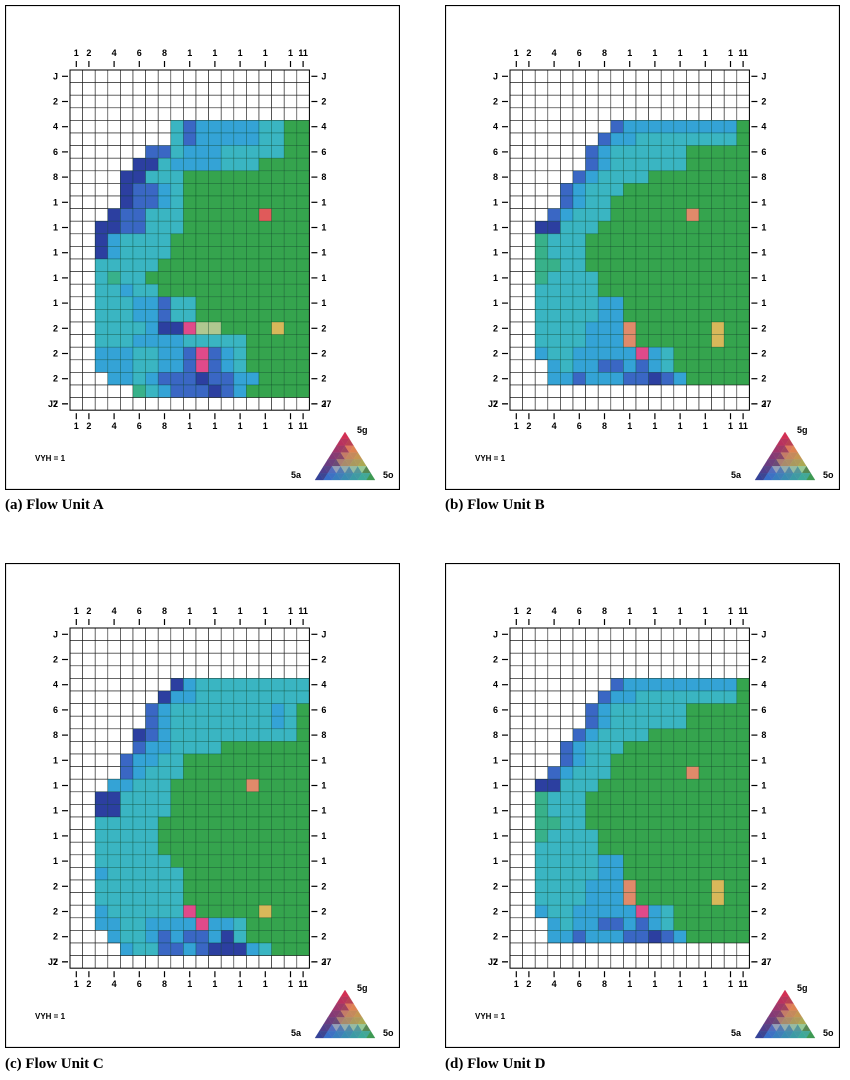  I want to click on left-tick-label: 2, so click(55, 354).